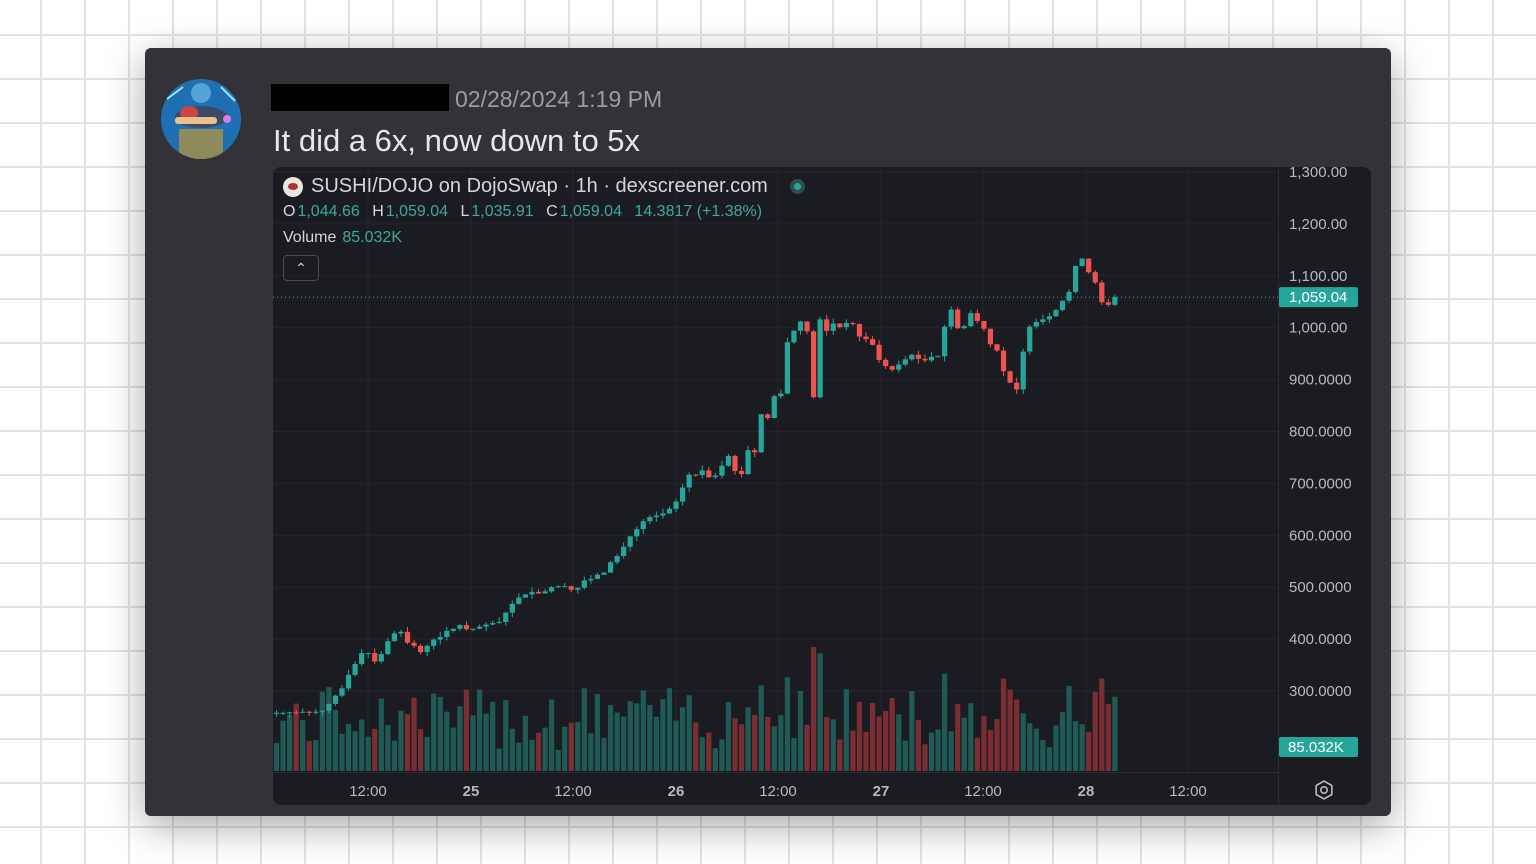 The height and width of the screenshot is (864, 1536). I want to click on message-timestamp: 02/28/2024 1:19 PM, so click(559, 99).